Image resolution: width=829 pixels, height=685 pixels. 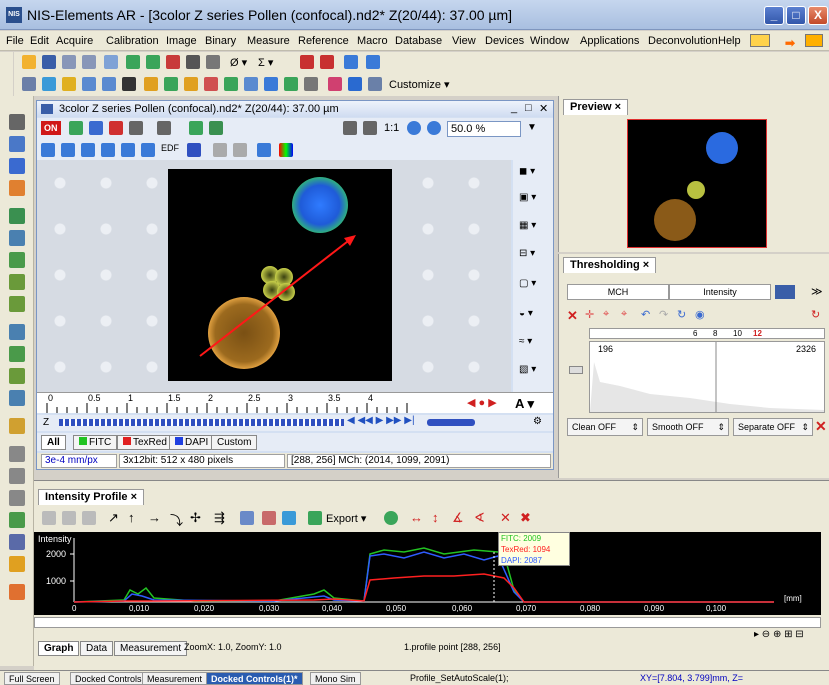 I want to click on open-icon, so click(x=29, y=62).